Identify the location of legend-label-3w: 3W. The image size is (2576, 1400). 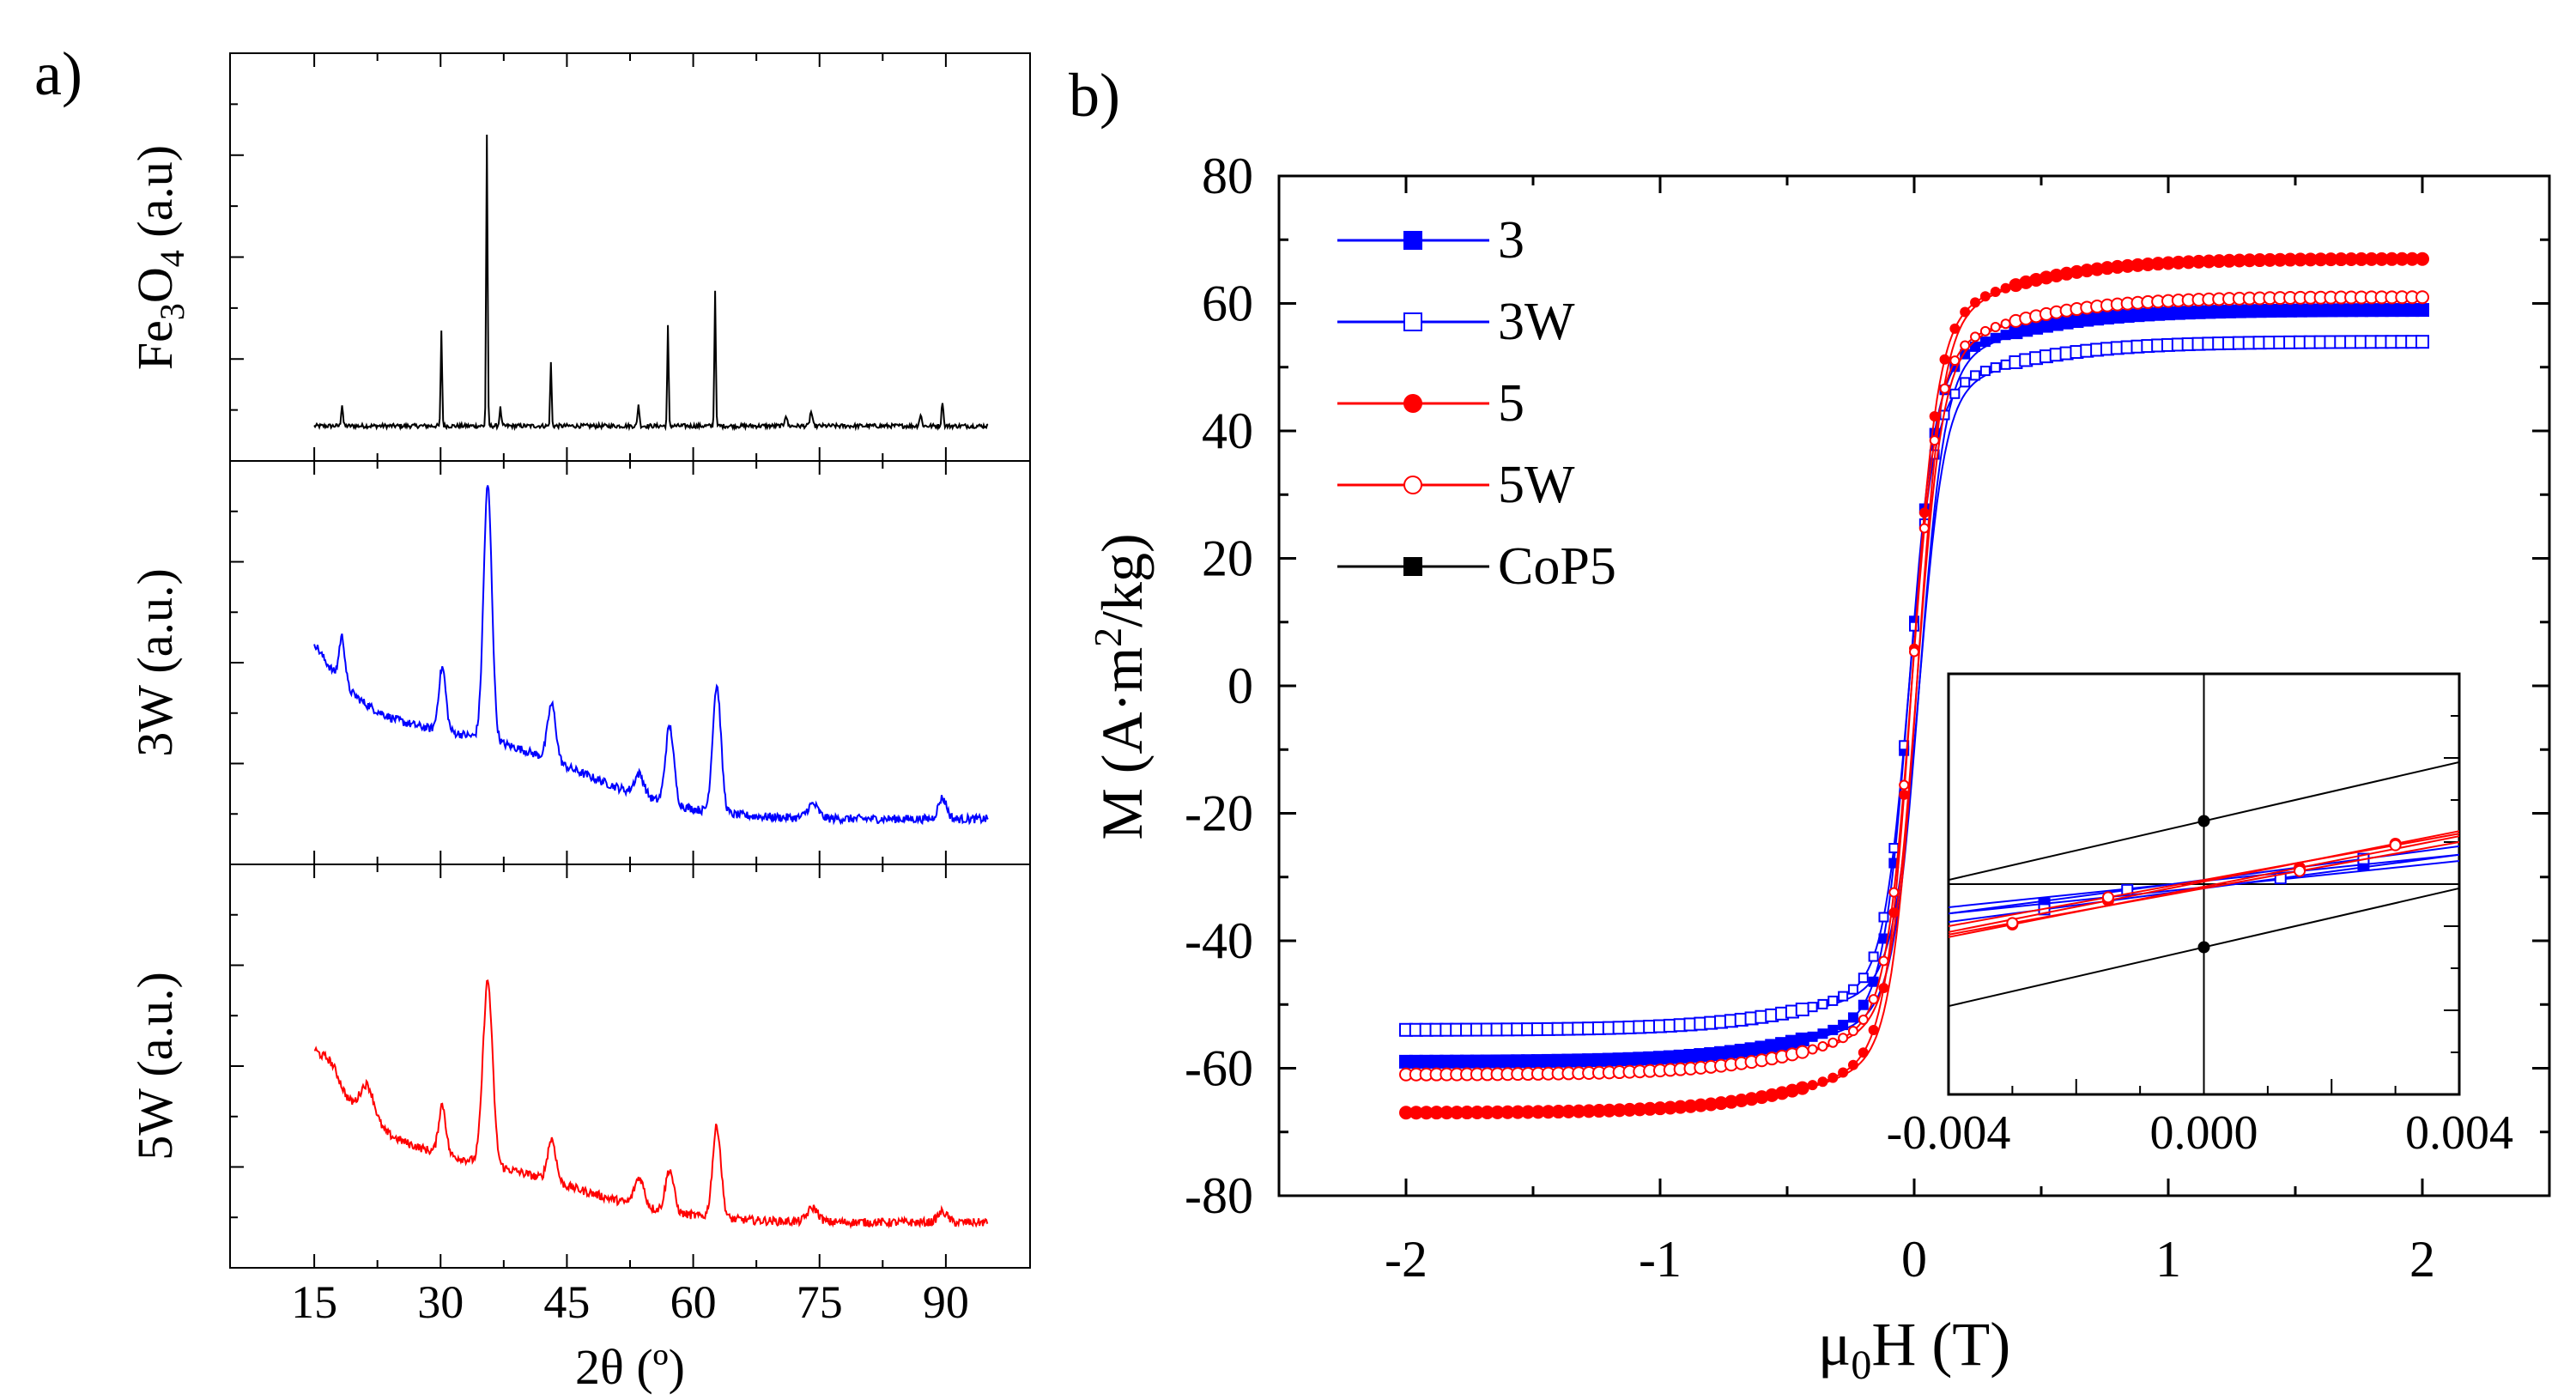
(1536, 322).